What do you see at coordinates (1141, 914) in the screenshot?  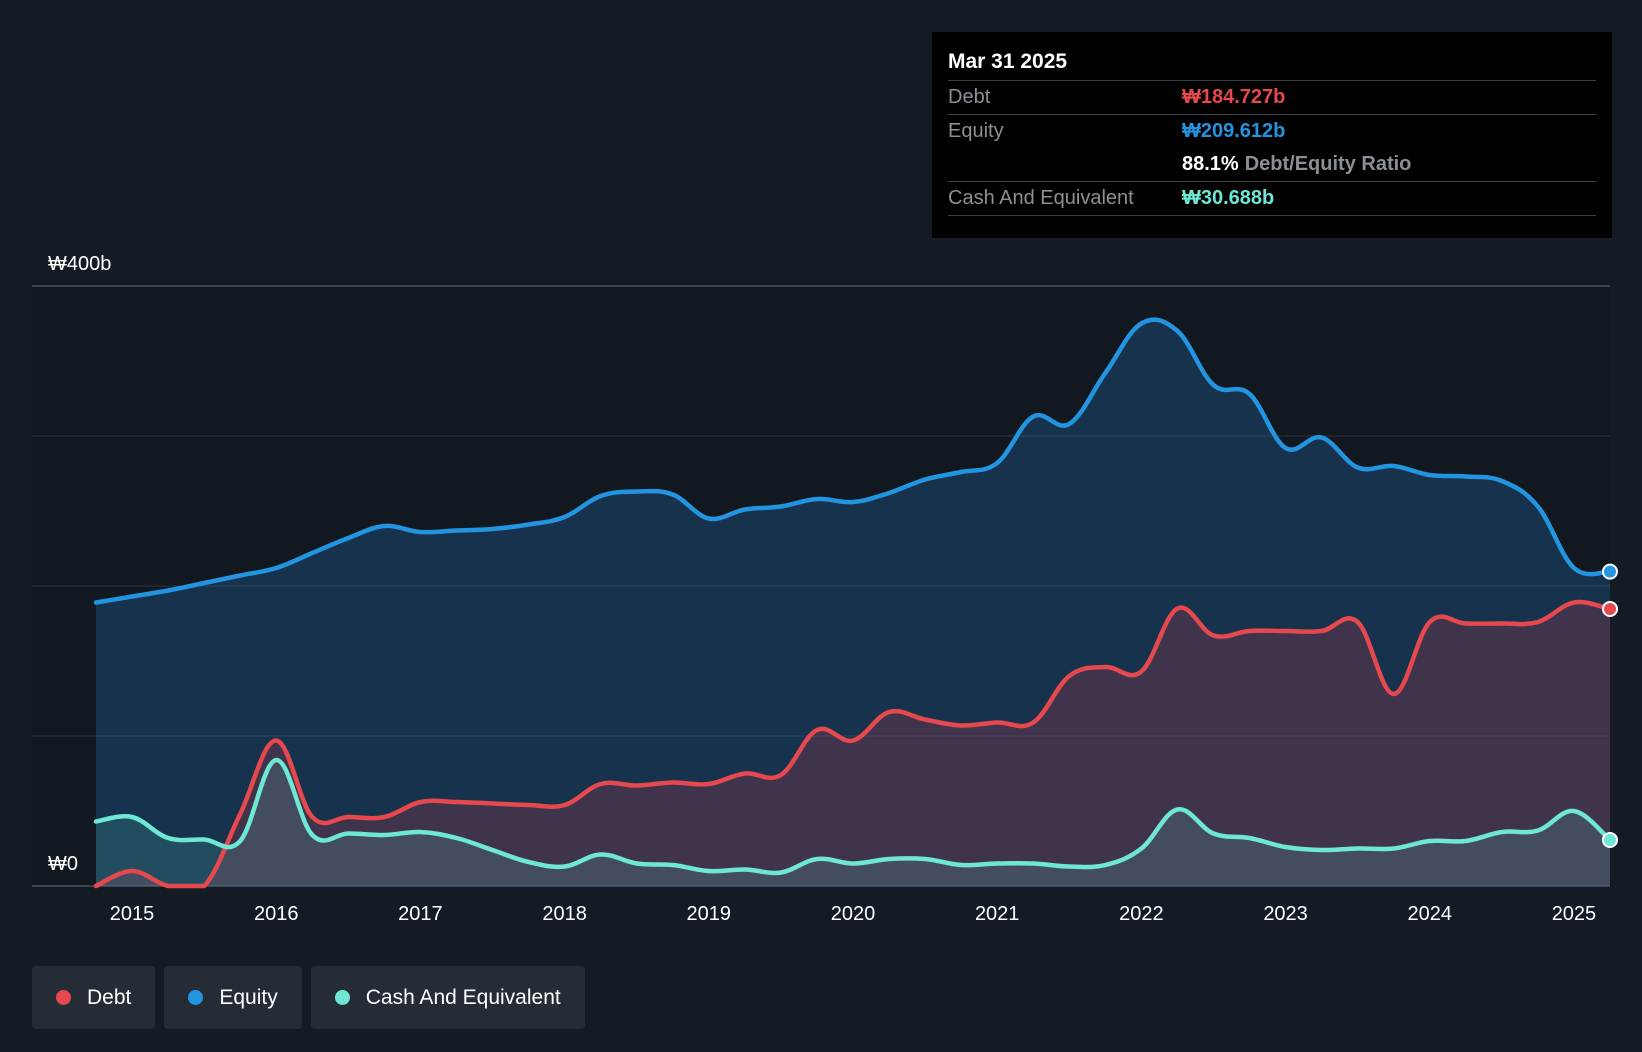 I see `x-tick-label: 2022` at bounding box center [1141, 914].